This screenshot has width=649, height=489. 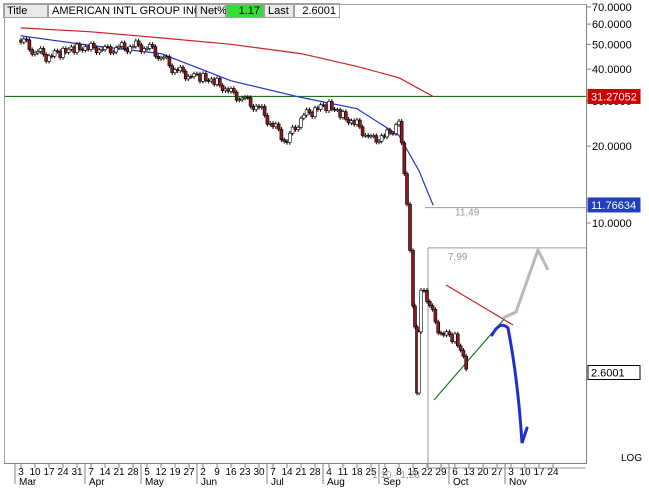 I want to click on y-tick-label: 60.0000, so click(x=612, y=25).